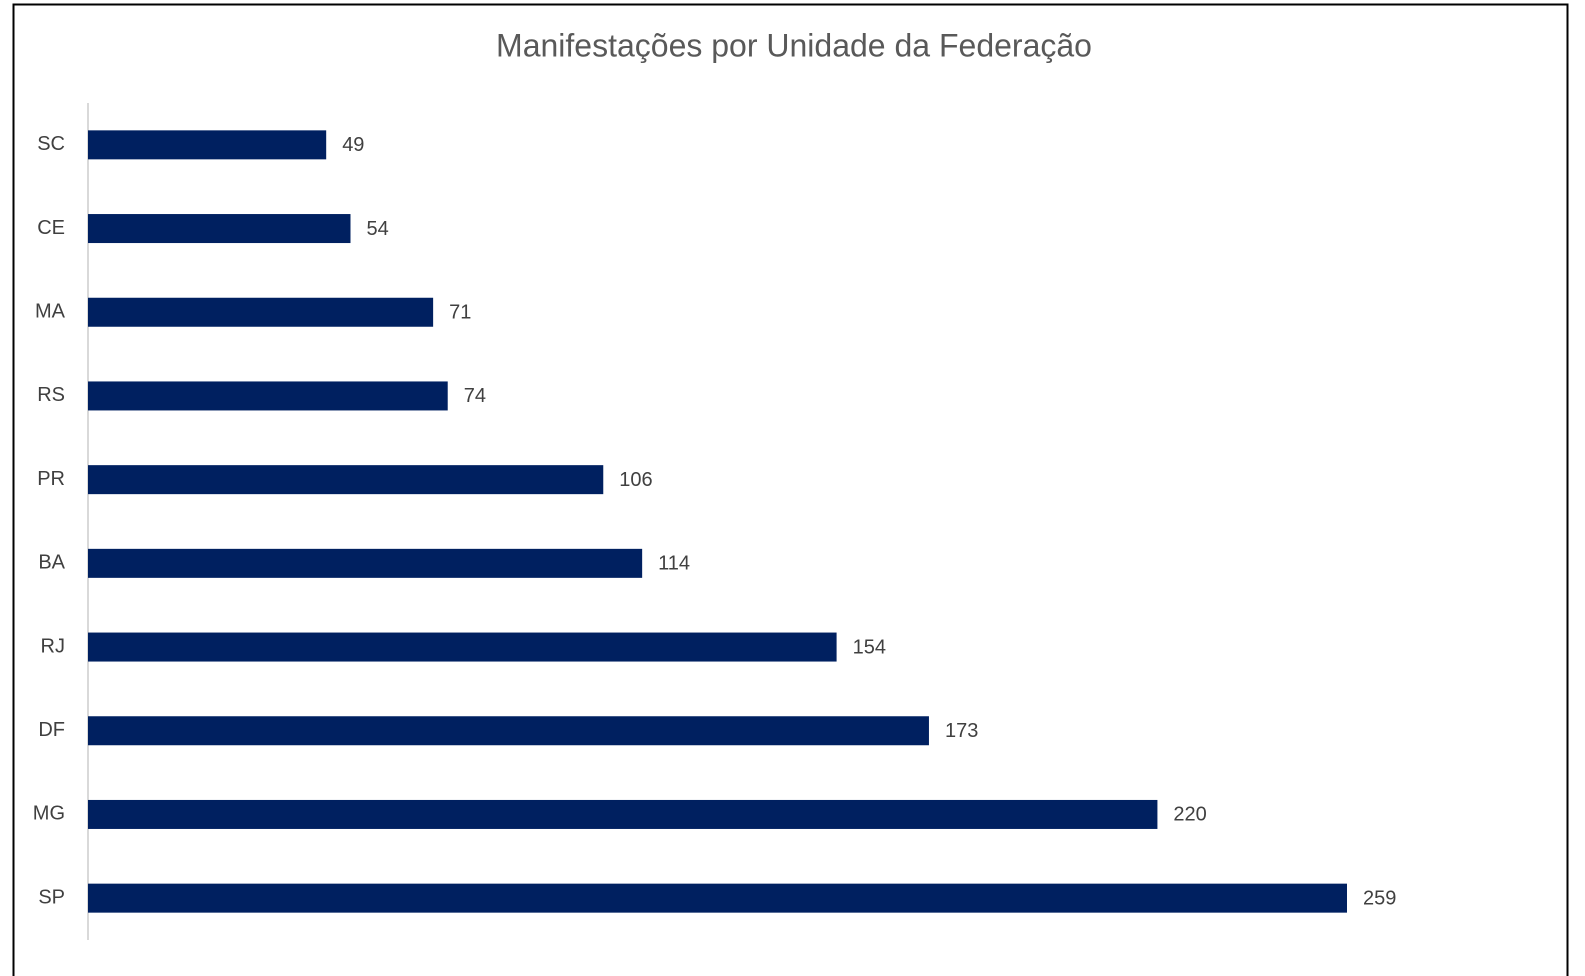  Describe the element at coordinates (460, 313) in the screenshot. I see `data-label: 71` at that location.